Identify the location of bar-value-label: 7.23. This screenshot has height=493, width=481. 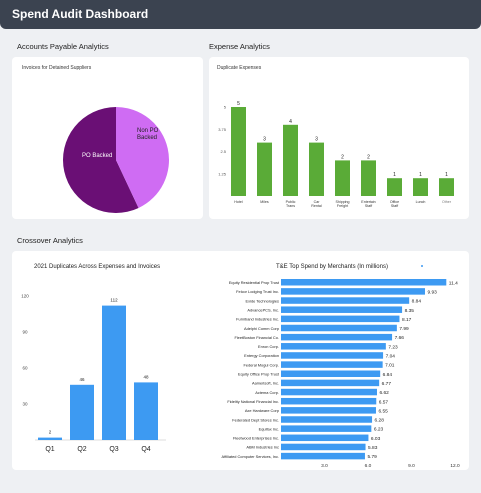
(393, 347).